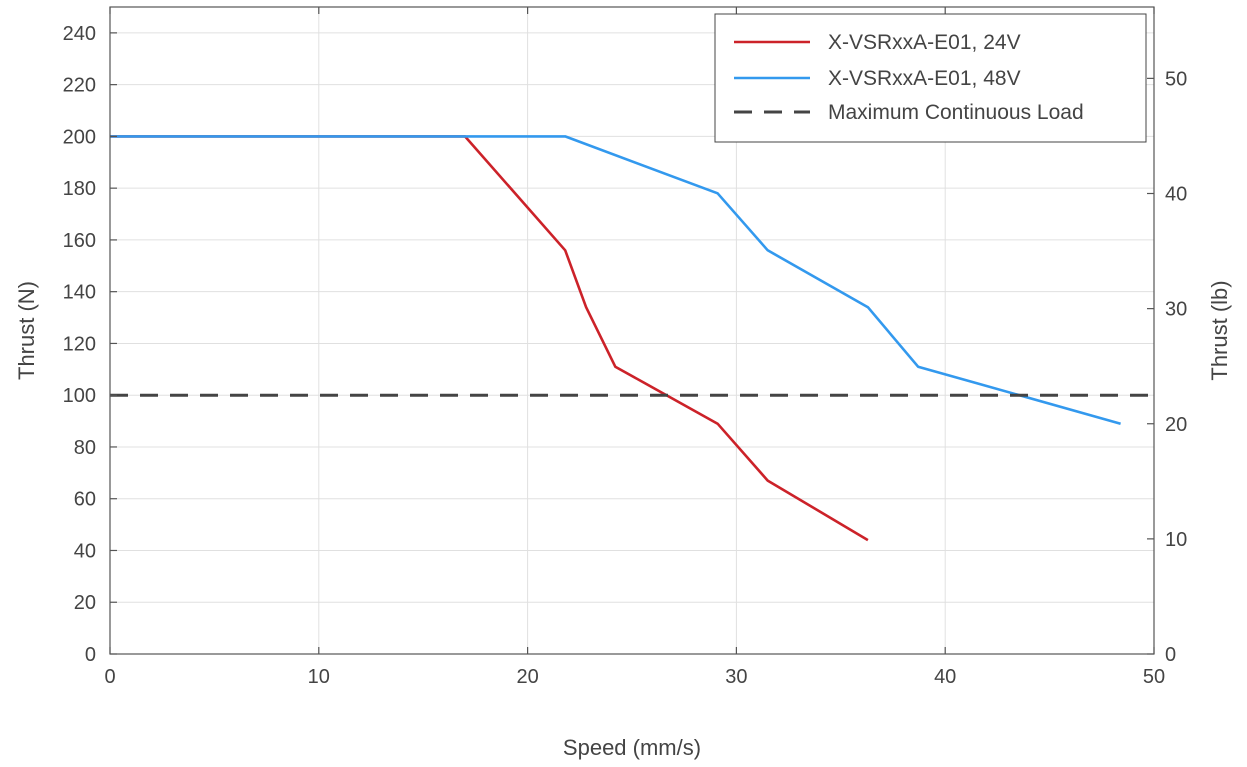 Image resolution: width=1247 pixels, height=767 pixels. Describe the element at coordinates (85, 603) in the screenshot. I see `y-tick-label: 20` at that location.